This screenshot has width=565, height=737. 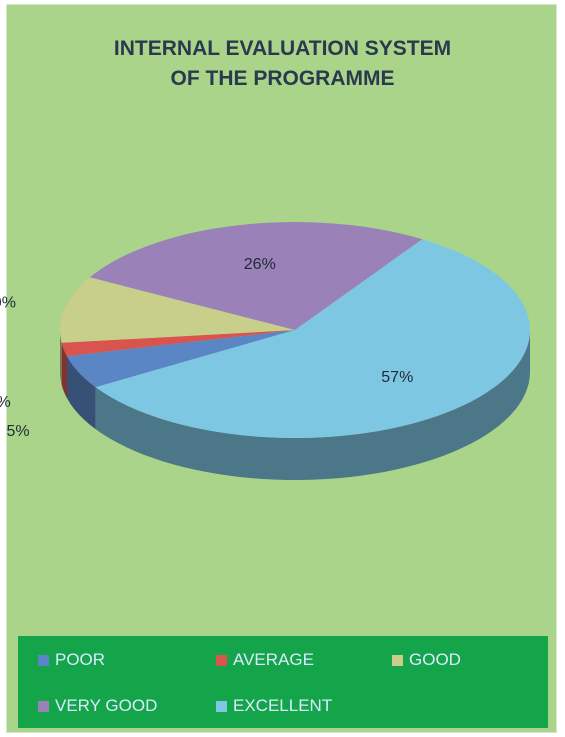 What do you see at coordinates (283, 682) in the screenshot?
I see `legend: POOR AVERAGE GOOD VERY GOOD EXCELLENT` at bounding box center [283, 682].